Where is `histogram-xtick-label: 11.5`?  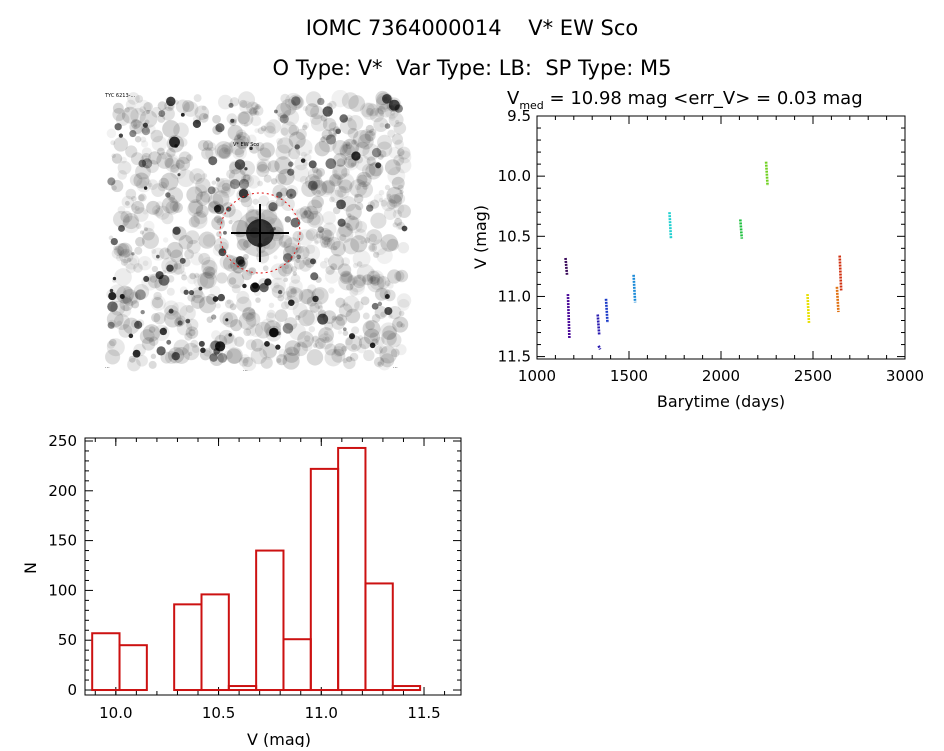 histogram-xtick-label: 11.5 is located at coordinates (423, 713).